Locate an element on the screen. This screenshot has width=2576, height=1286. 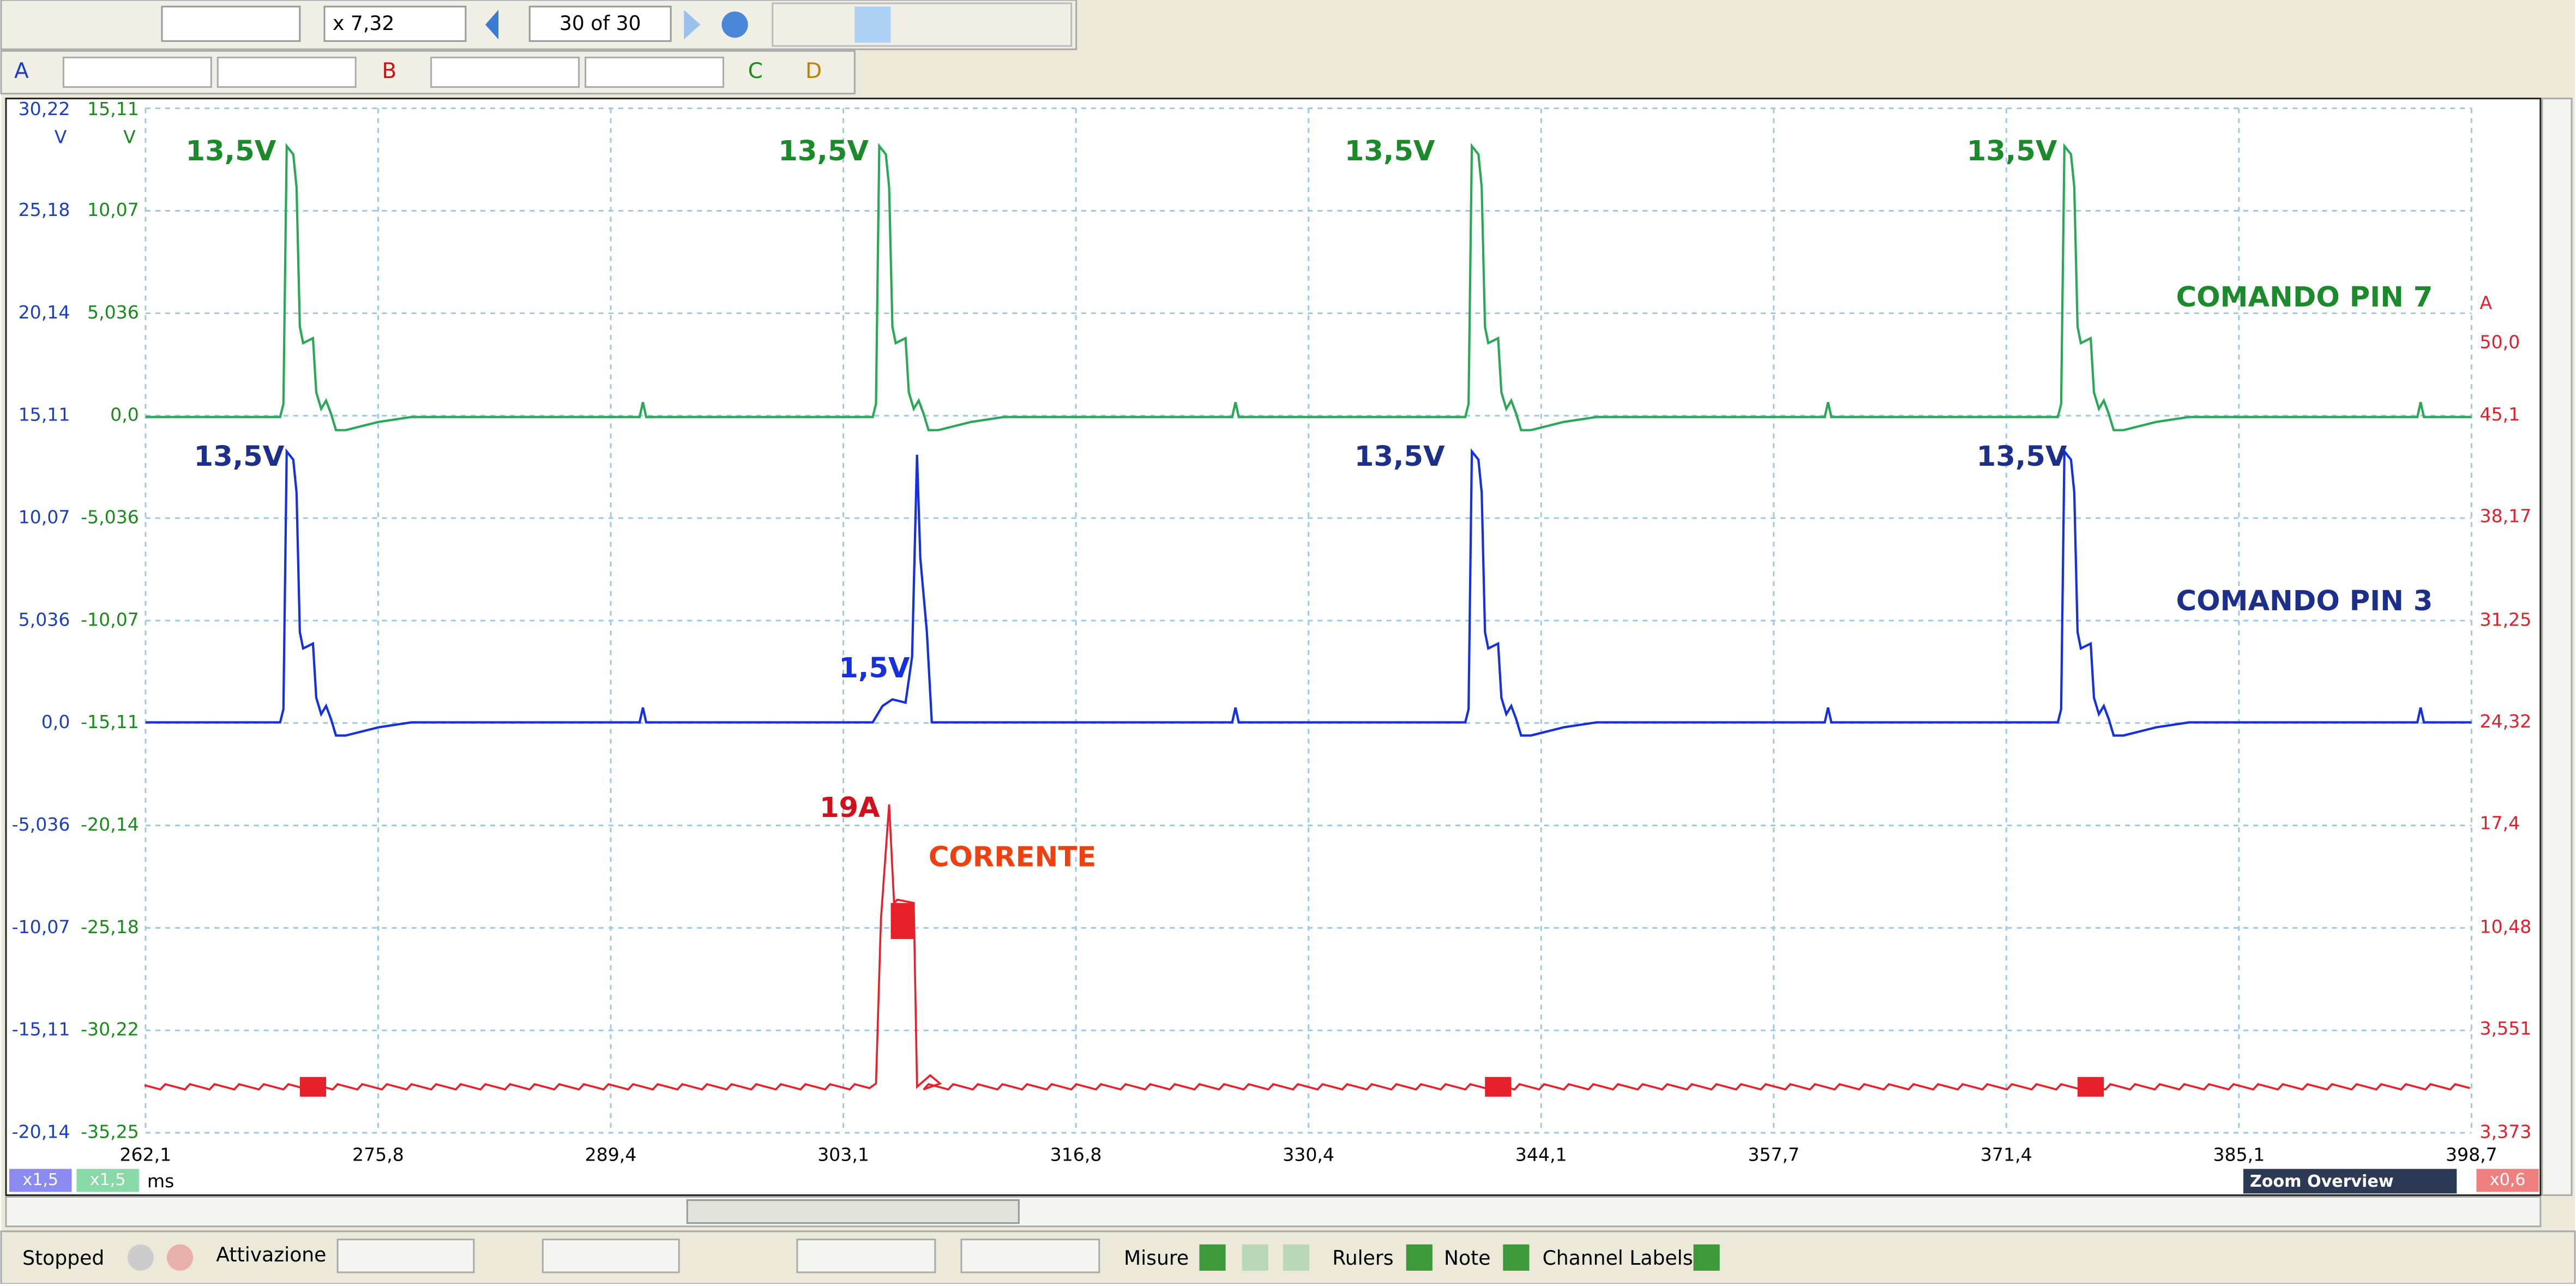
blue-tick-label: 20,14 is located at coordinates (44, 312).